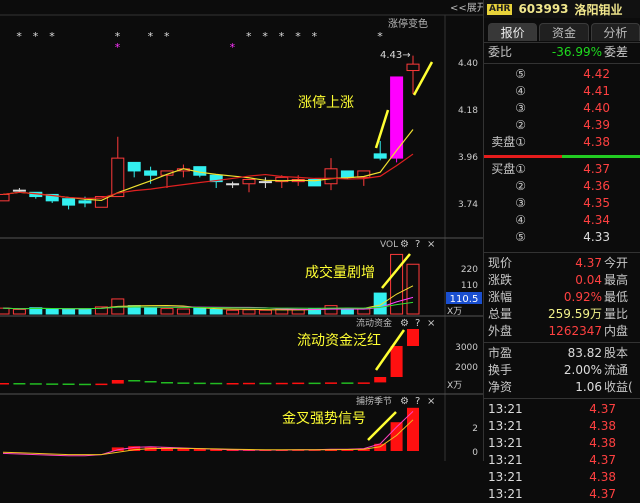 Image resolution: width=640 pixels, height=503 pixels. I want to click on ask-row: ④ 4.41, so click(562, 91).